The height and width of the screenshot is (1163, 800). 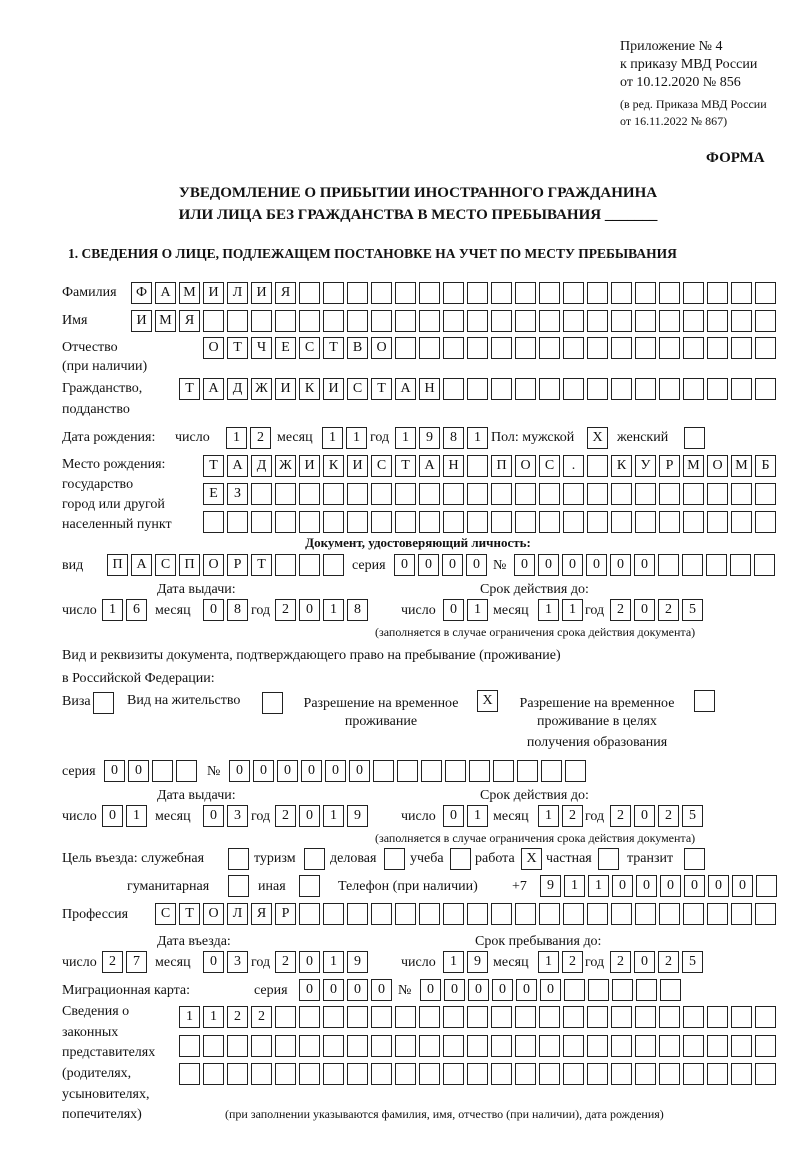 What do you see at coordinates (645, 466) in the screenshot?
I see `char-cell: У` at bounding box center [645, 466].